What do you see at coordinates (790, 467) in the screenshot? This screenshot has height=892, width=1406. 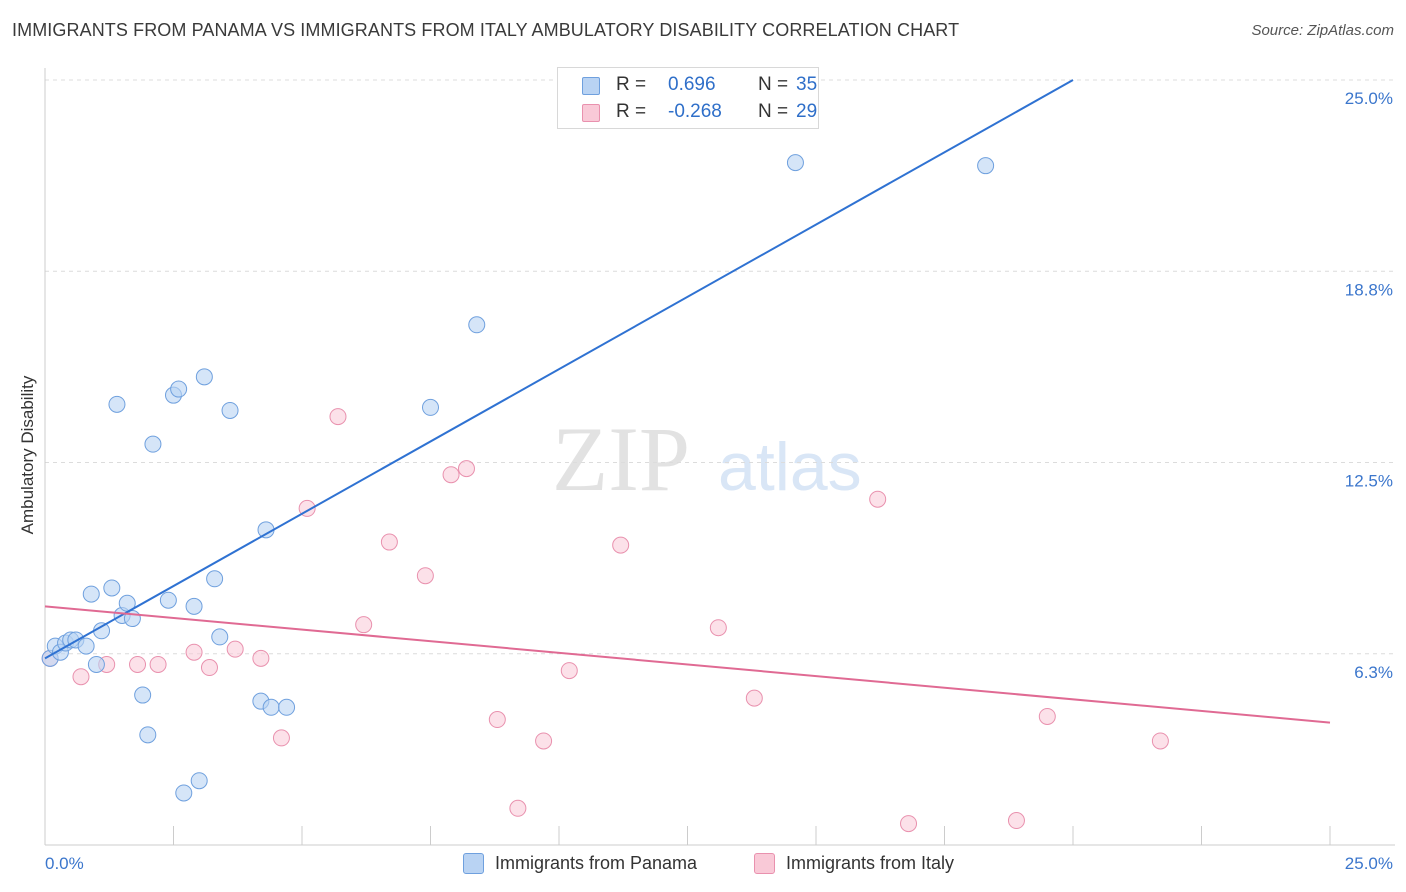 I see `watermark-atlas: atlas` at bounding box center [790, 467].